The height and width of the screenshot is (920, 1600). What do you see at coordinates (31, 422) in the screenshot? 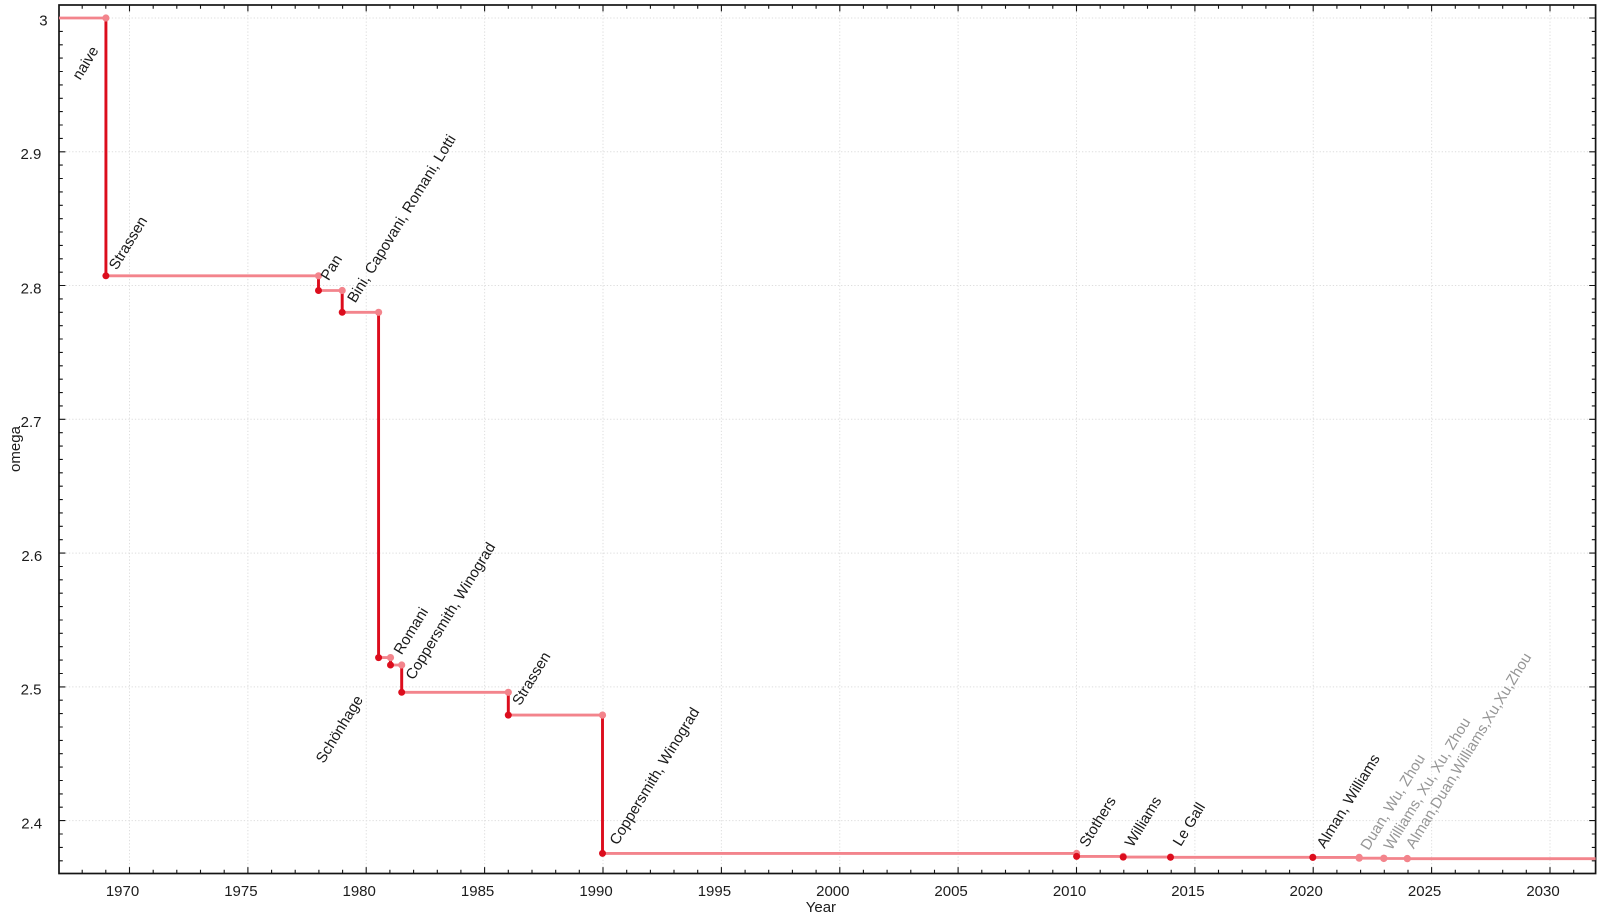
I see `svg-text: 2.7` at bounding box center [31, 422].